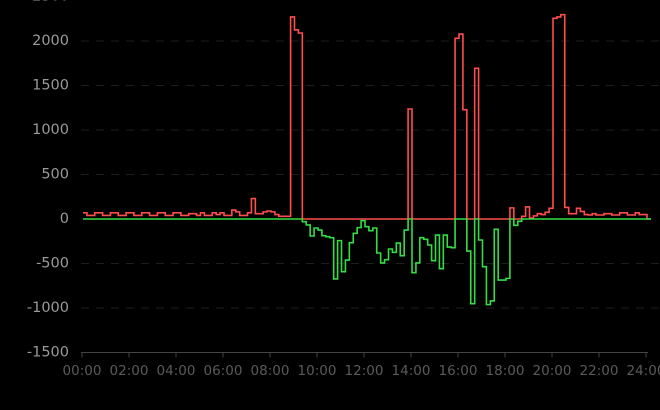  Describe the element at coordinates (505, 371) in the screenshot. I see `x-tick-label: 18:00` at that location.